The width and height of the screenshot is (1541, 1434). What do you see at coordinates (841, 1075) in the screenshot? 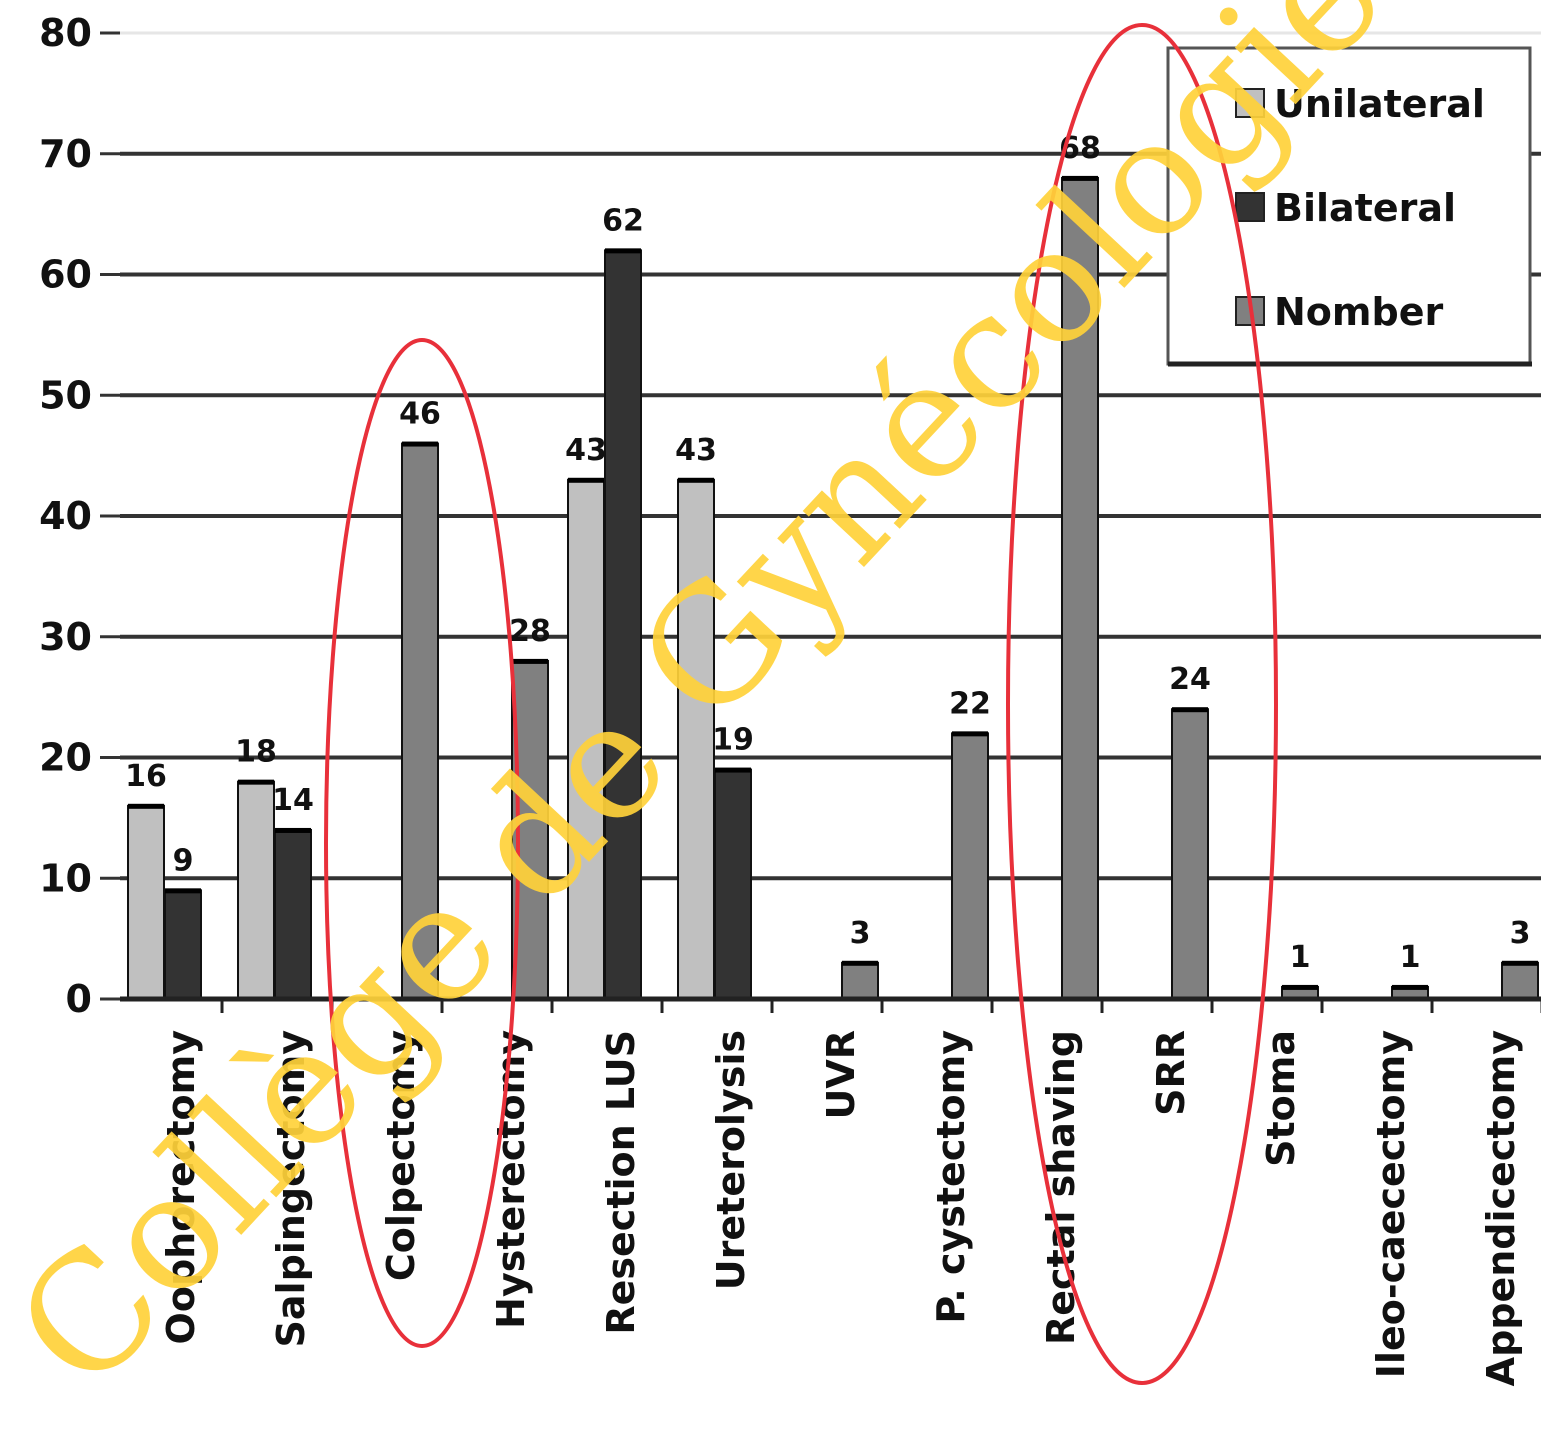
I see `x-tick-label-6: UVR` at bounding box center [841, 1075].